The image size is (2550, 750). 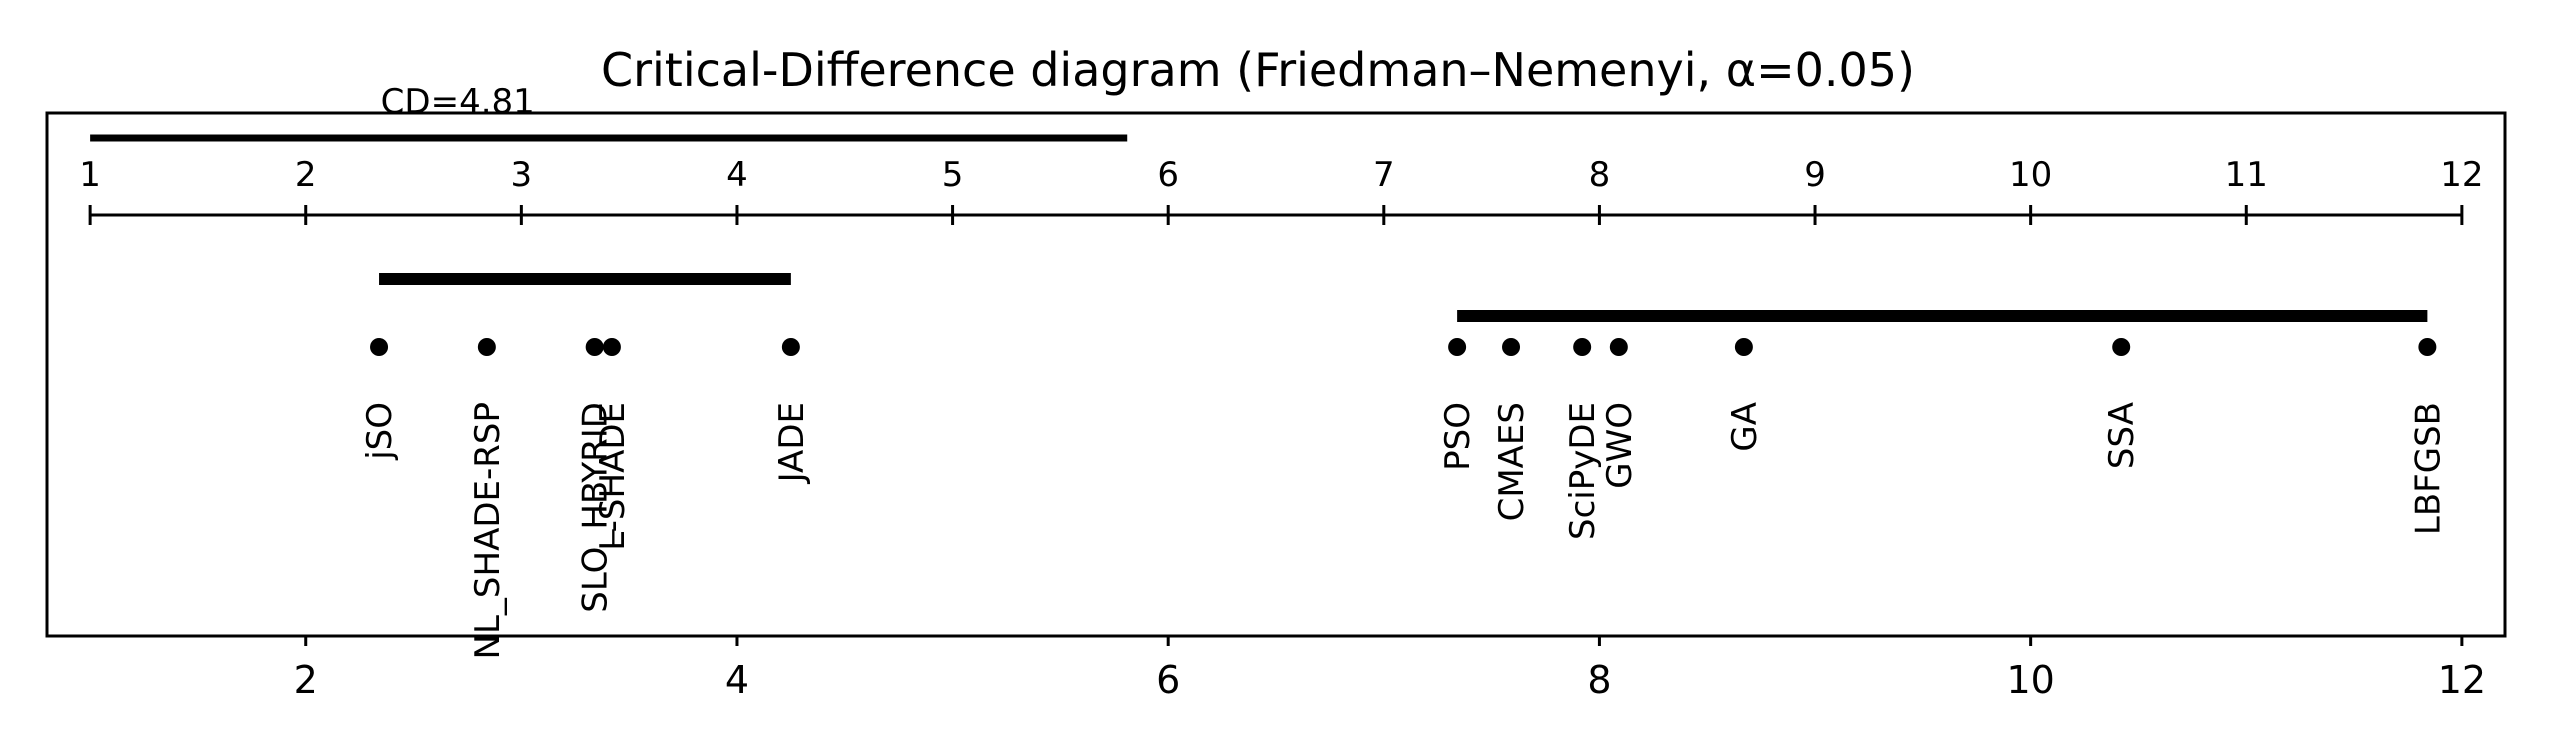 What do you see at coordinates (522, 175) in the screenshot?
I see `rank-tick-label: 3` at bounding box center [522, 175].